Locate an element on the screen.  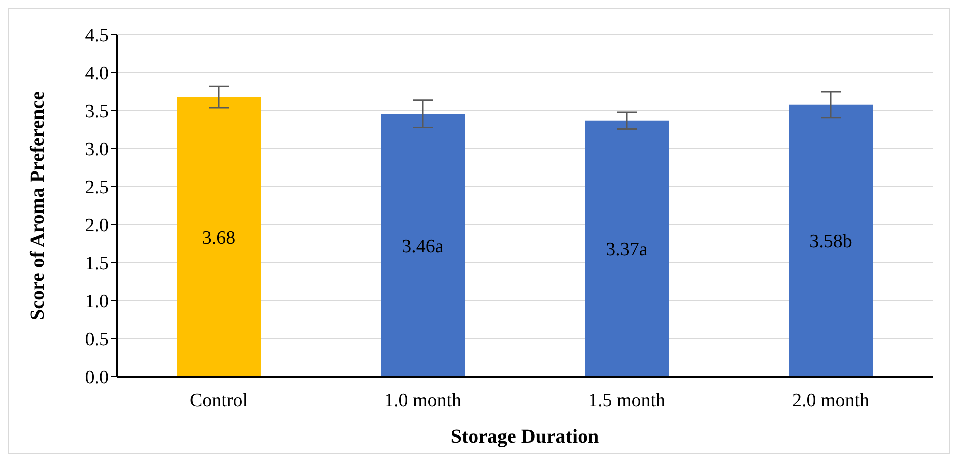
data-label: 3.37a is located at coordinates (627, 250).